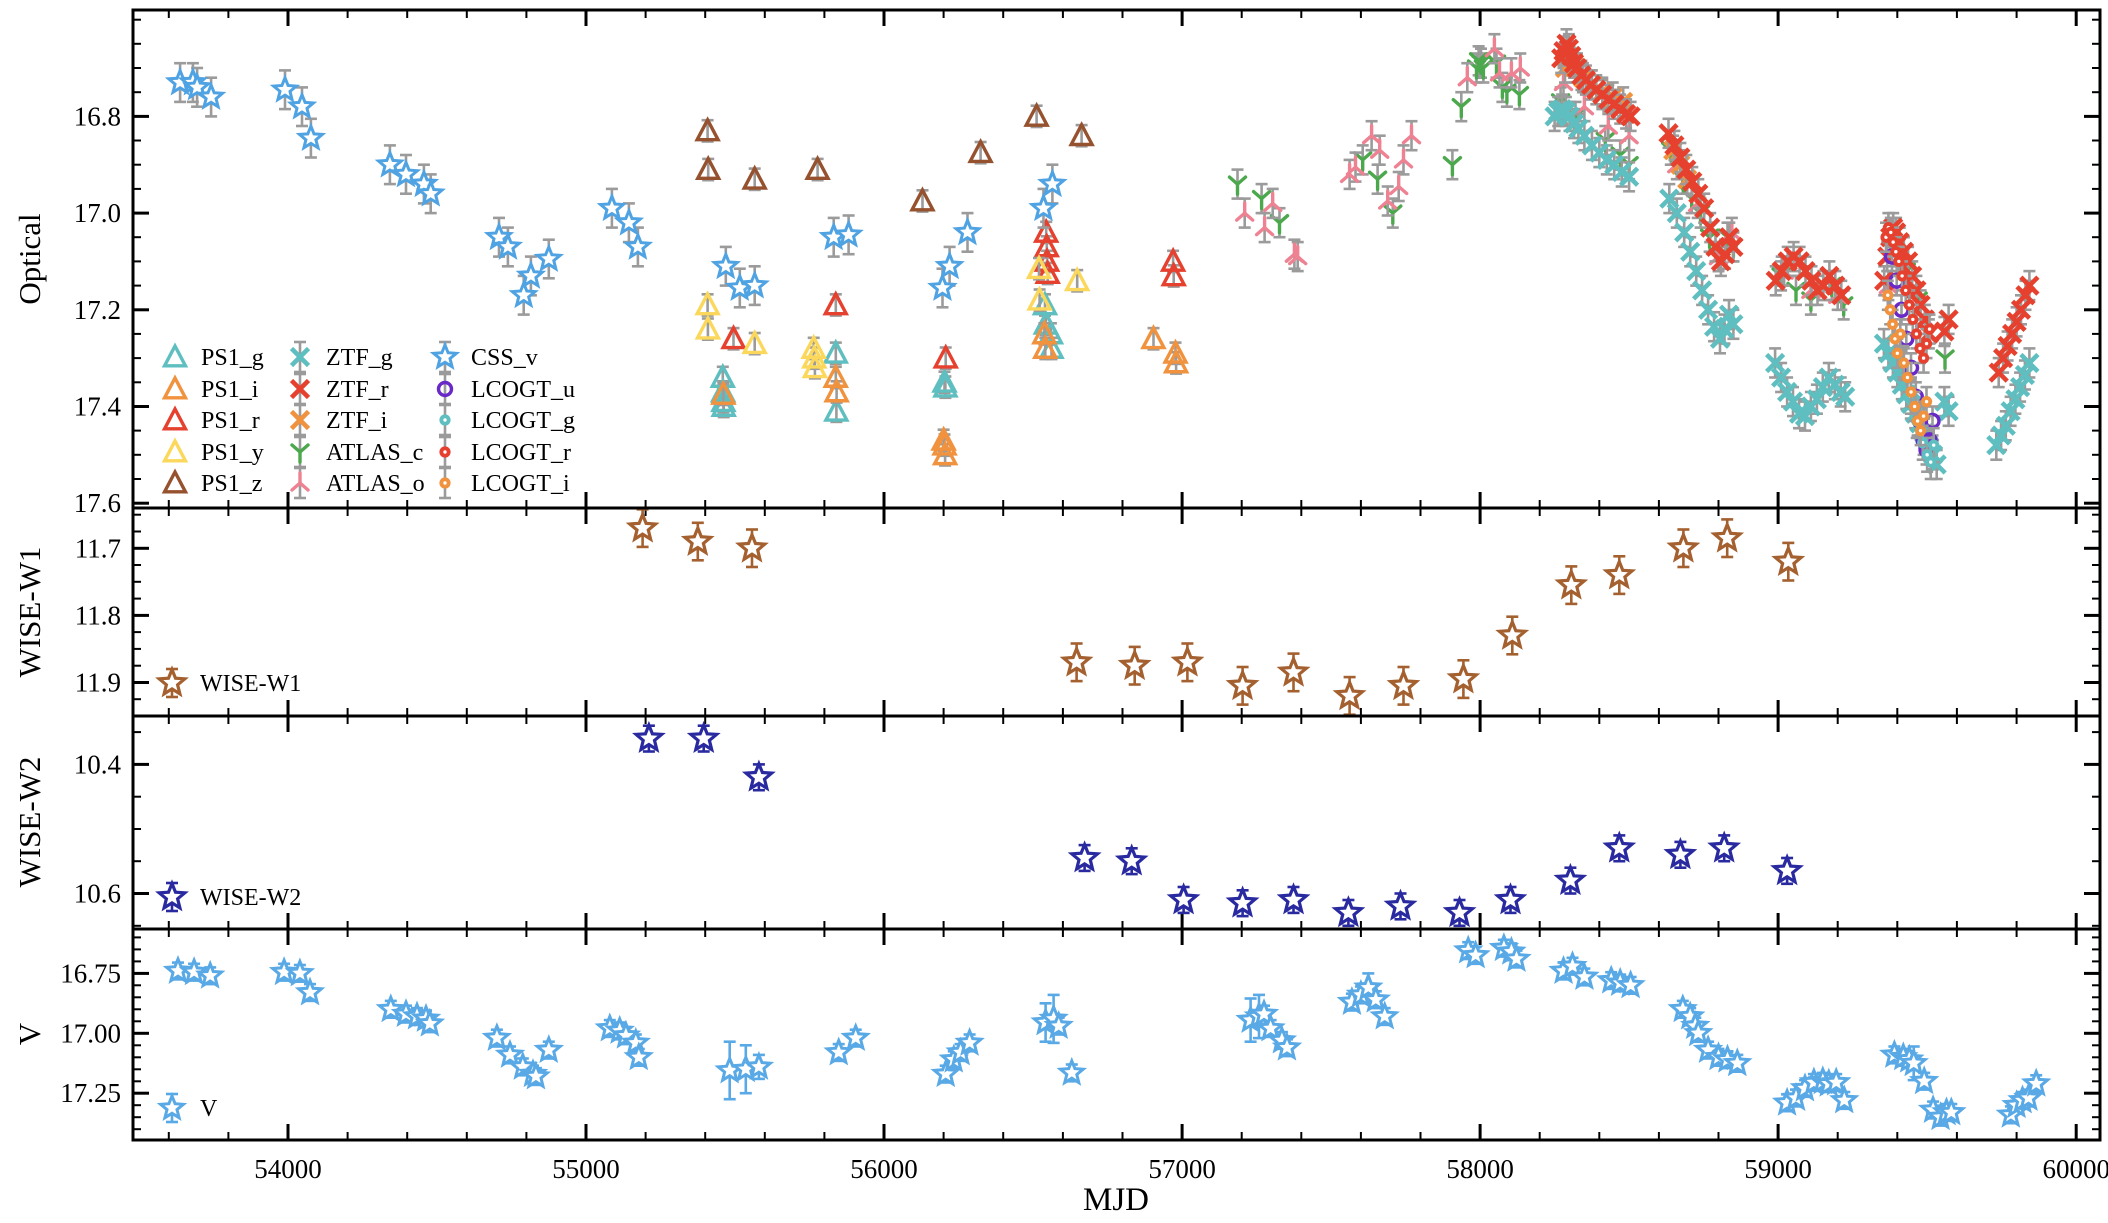 The width and height of the screenshot is (2108, 1223). What do you see at coordinates (586, 1169) in the screenshot?
I see `svg-text: 55000` at bounding box center [586, 1169].